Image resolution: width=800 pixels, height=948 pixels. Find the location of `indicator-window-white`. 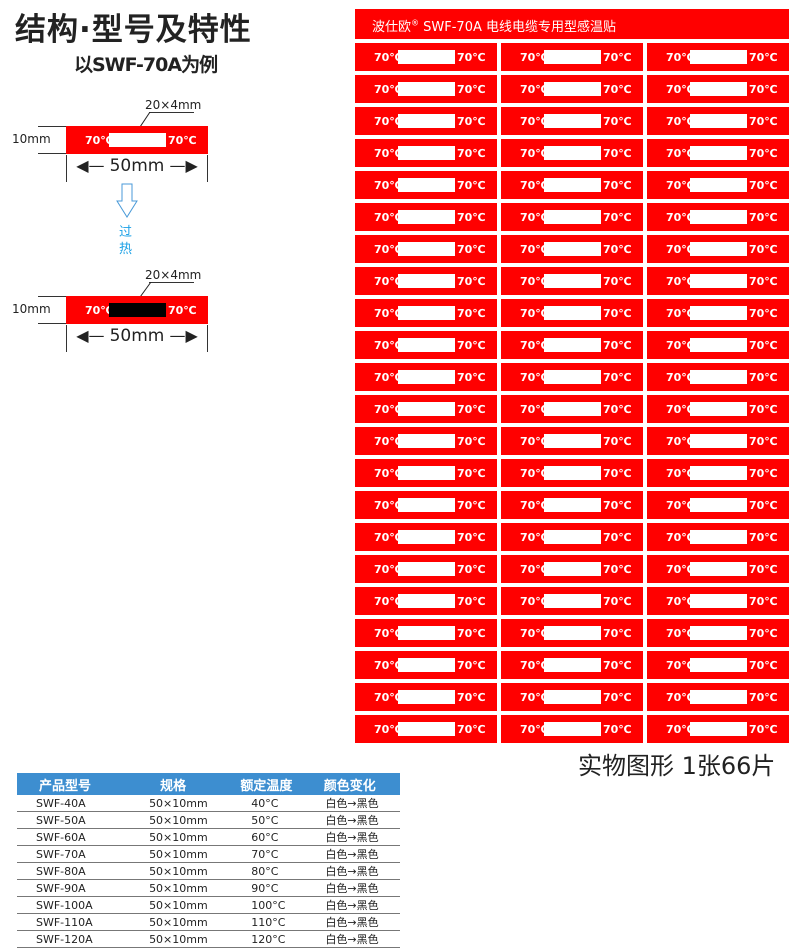

indicator-window-white is located at coordinates (137, 140).